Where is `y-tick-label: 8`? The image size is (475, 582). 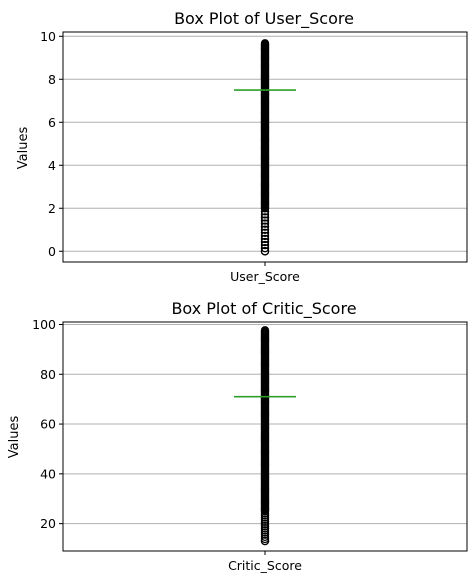
y-tick-label: 8 is located at coordinates (52, 79).